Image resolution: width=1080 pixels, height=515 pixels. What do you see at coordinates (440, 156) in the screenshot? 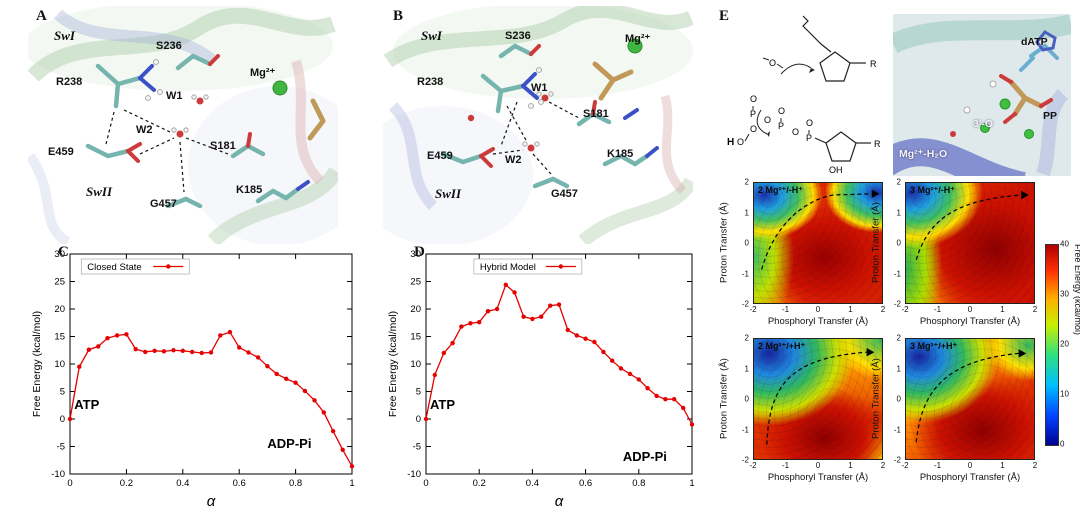
I see `residue-label-e459: E459` at bounding box center [440, 156].